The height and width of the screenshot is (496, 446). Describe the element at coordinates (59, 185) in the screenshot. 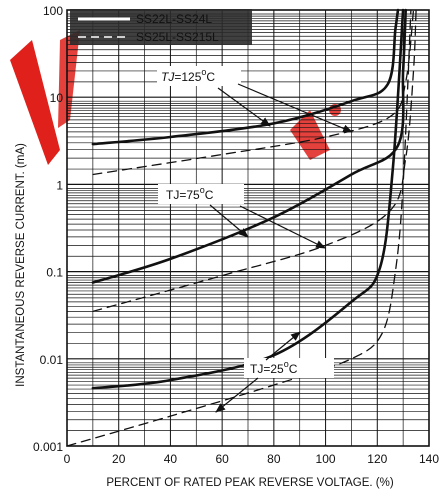

I see `y-tick-label: 1` at that location.